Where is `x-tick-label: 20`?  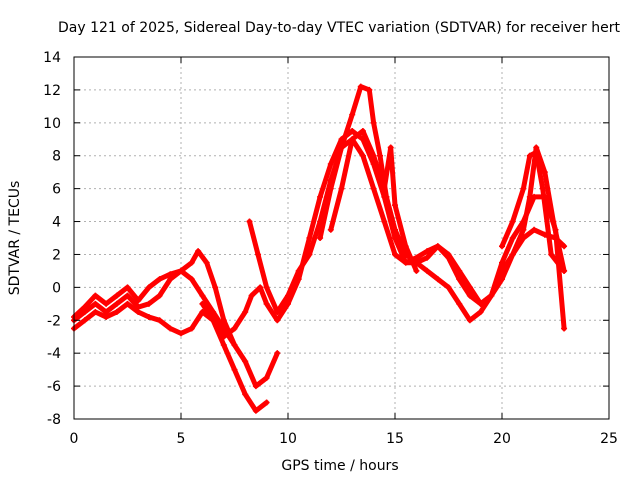
x-tick-label: 20 is located at coordinates (502, 439).